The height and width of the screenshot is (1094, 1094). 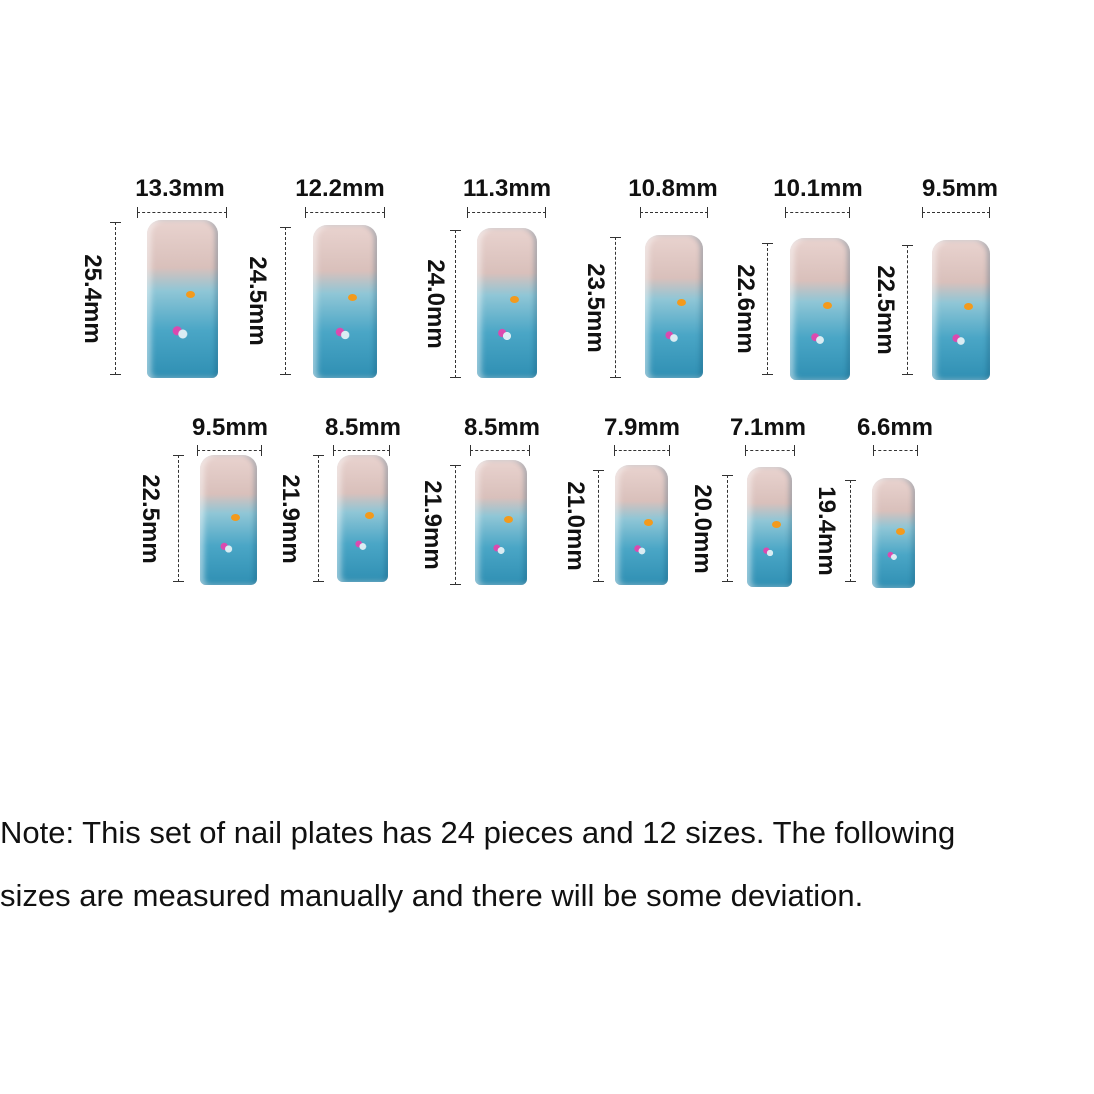 I want to click on width-label: 6.6mm, so click(x=895, y=427).